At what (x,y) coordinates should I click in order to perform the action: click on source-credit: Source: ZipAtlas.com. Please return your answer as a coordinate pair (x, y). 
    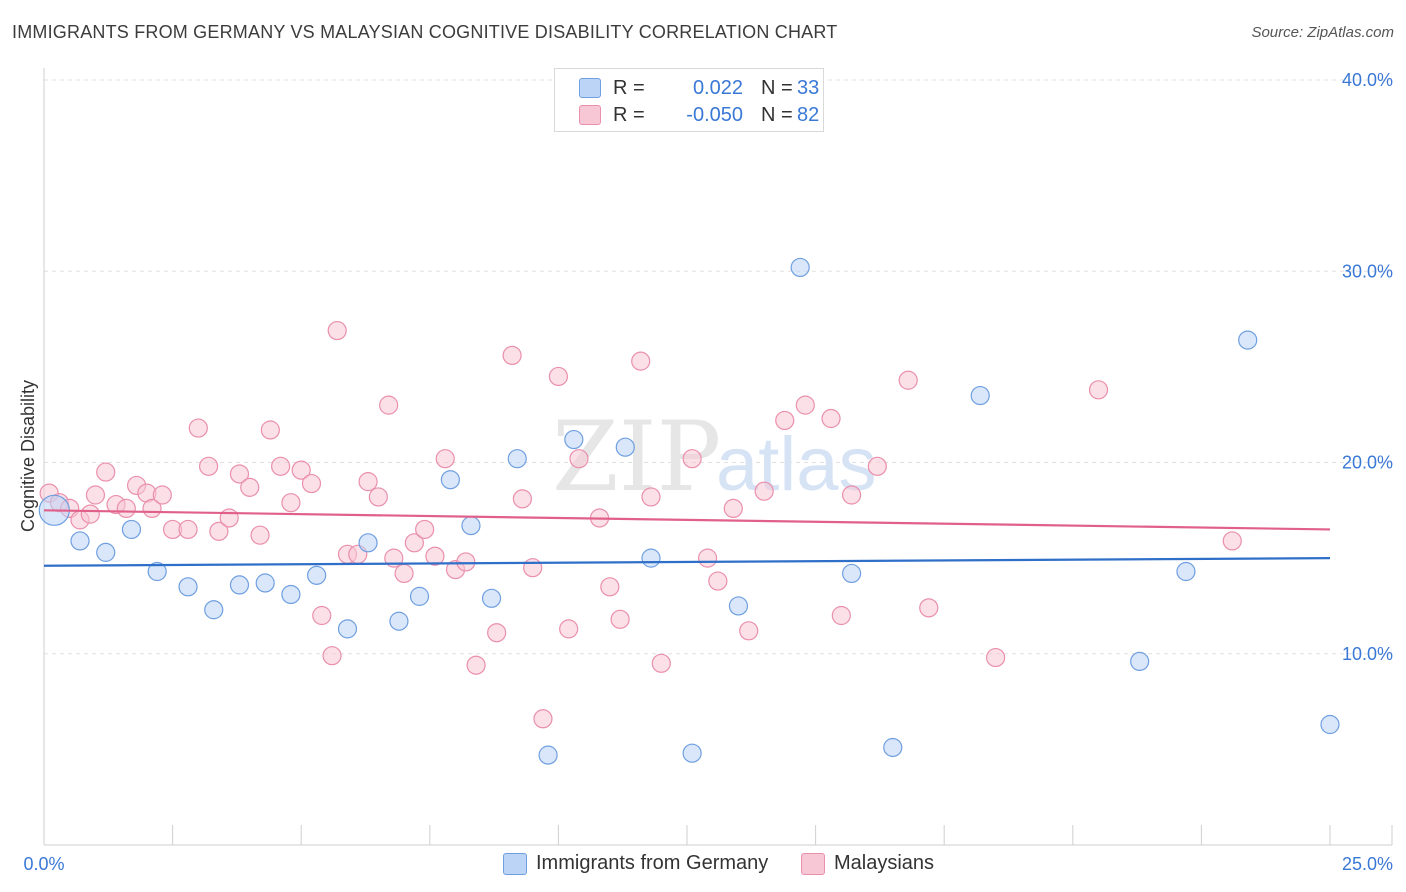
    Looking at the image, I should click on (1322, 32).